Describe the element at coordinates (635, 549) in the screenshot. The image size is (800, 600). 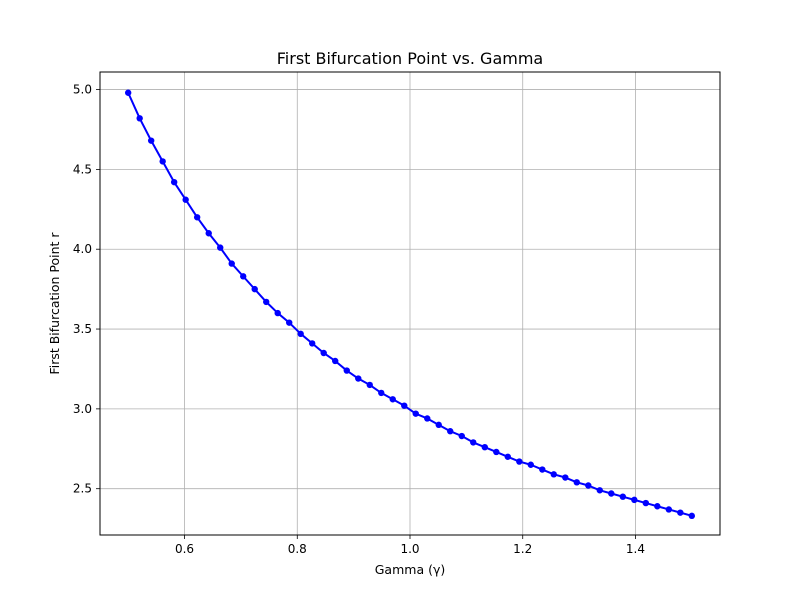
I see `x-tick-label: 1.4` at that location.